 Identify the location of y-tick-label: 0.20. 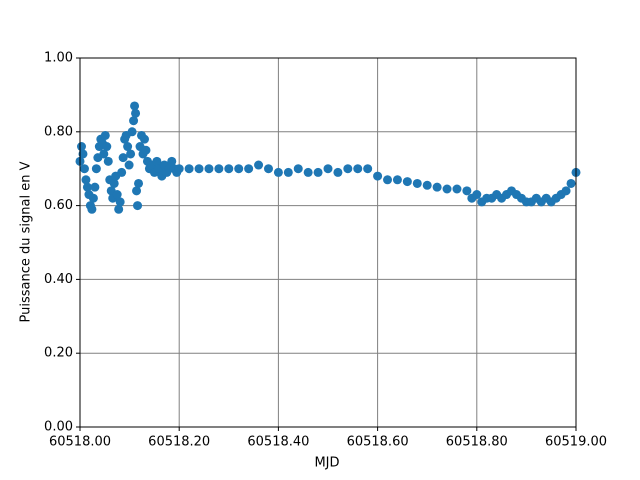
(58, 353).